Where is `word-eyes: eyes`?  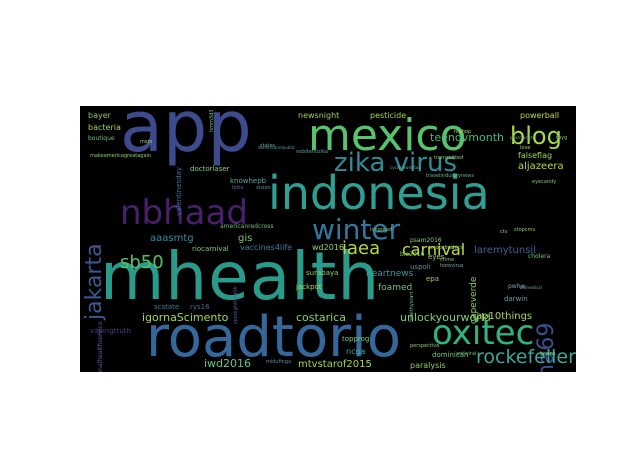 word-eyes: eyes is located at coordinates (436, 257).